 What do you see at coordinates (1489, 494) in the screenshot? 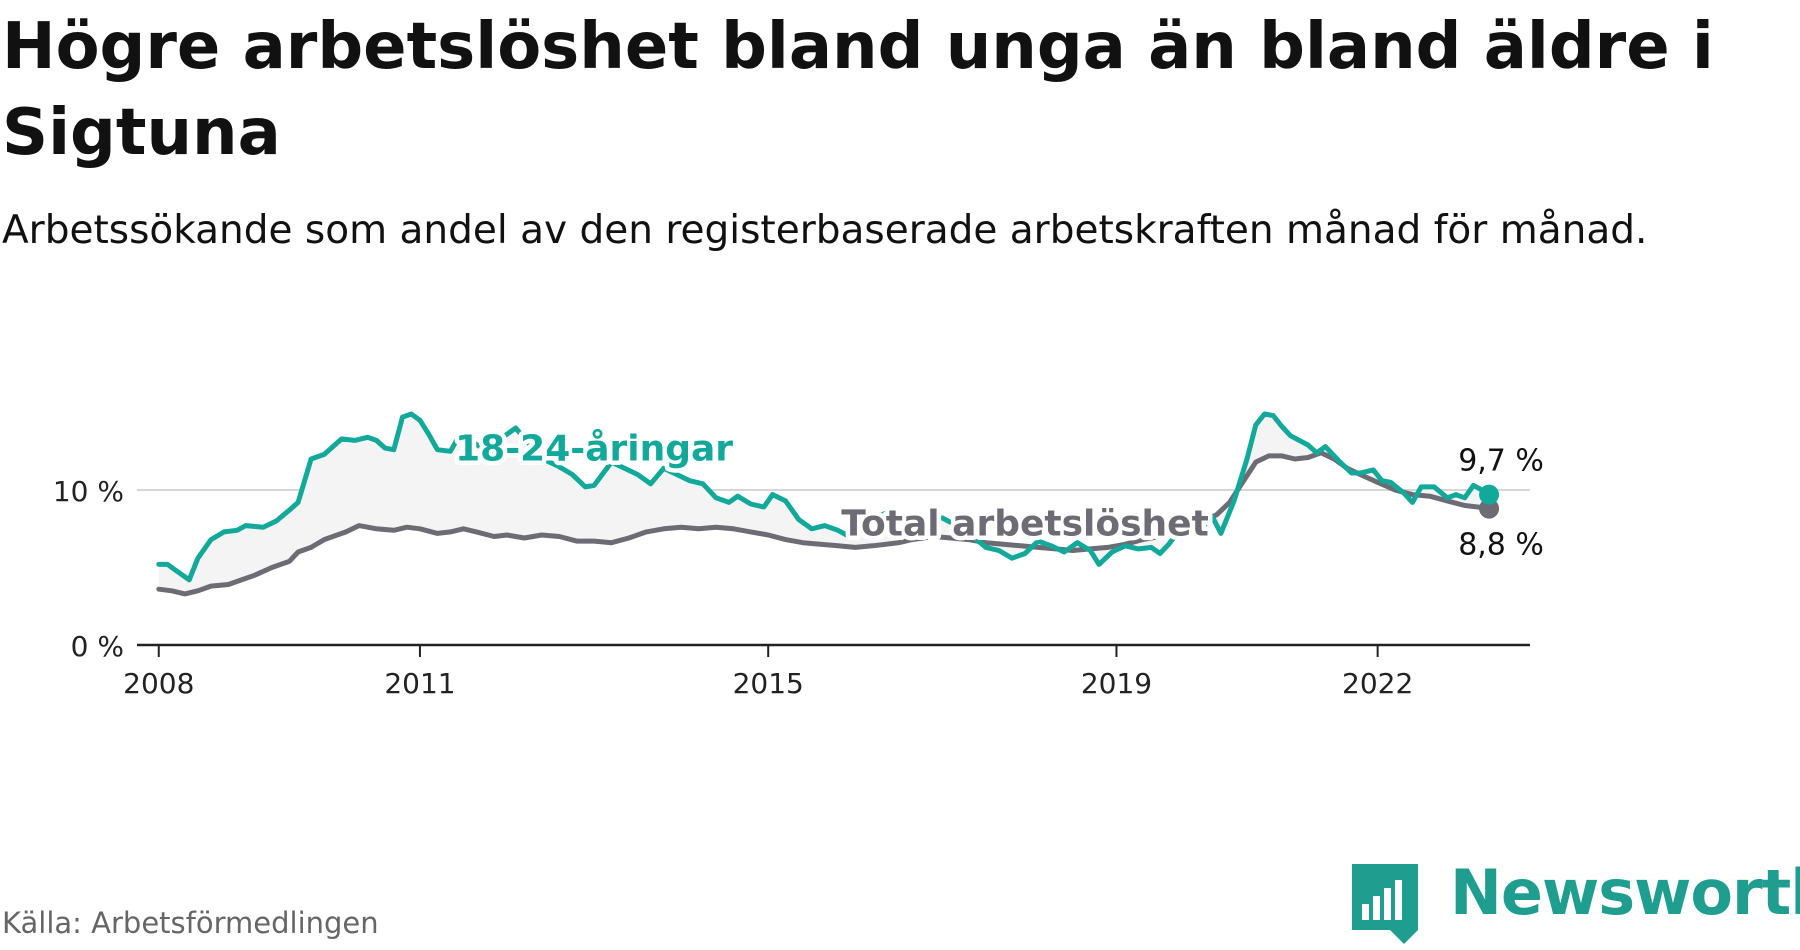
I see `end-point-youth` at bounding box center [1489, 494].